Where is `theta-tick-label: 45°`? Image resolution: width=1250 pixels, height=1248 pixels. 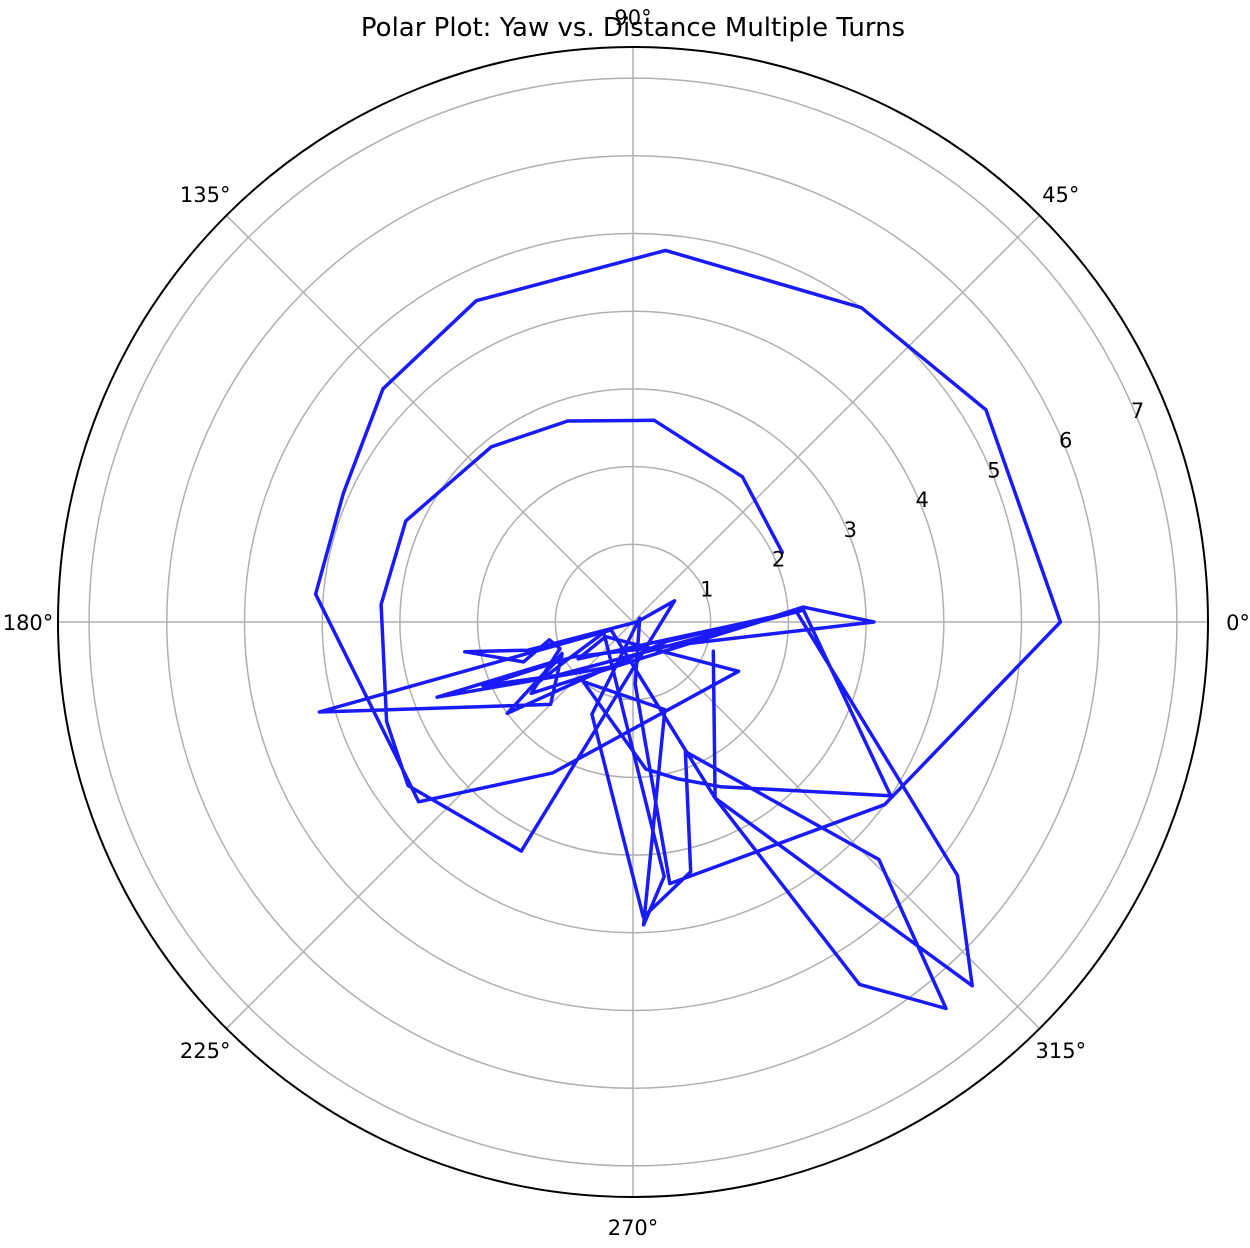
theta-tick-label: 45° is located at coordinates (1060, 195).